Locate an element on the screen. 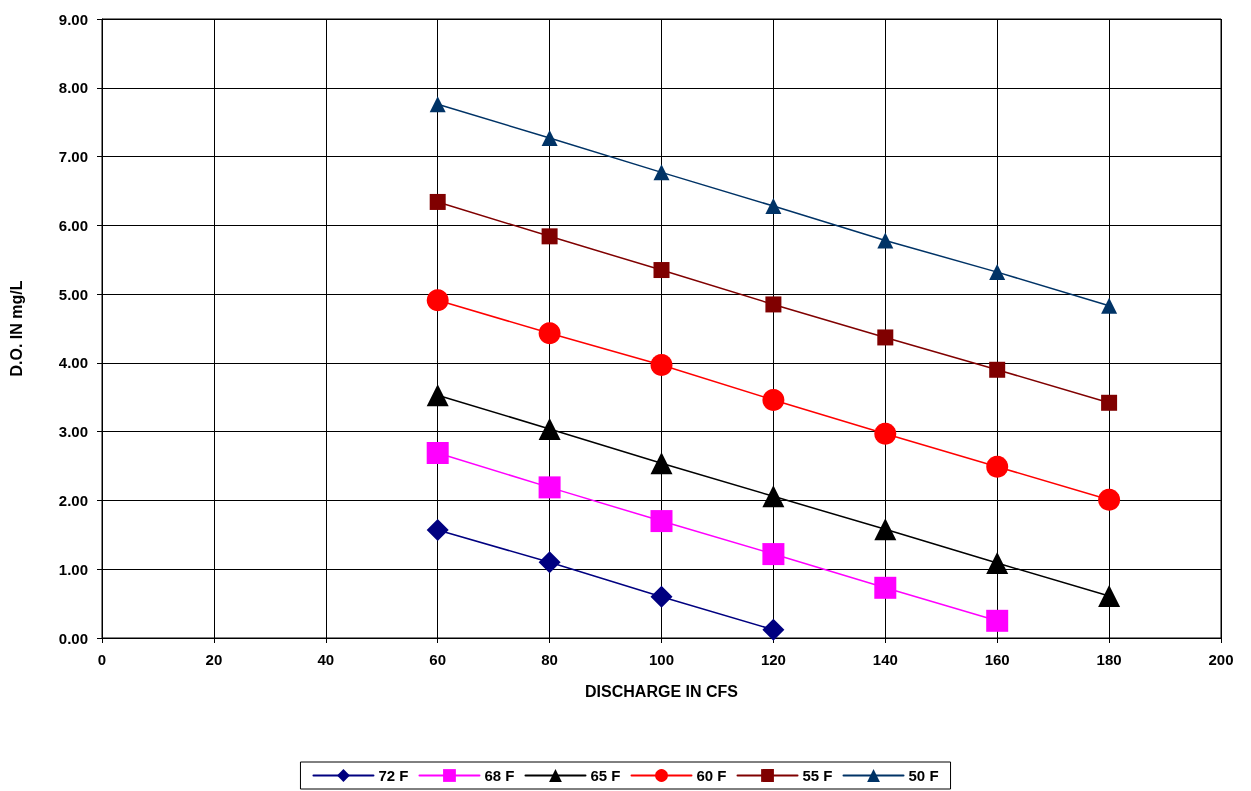 This screenshot has width=1251, height=791. y-tick-label: 1.00 is located at coordinates (73, 569).